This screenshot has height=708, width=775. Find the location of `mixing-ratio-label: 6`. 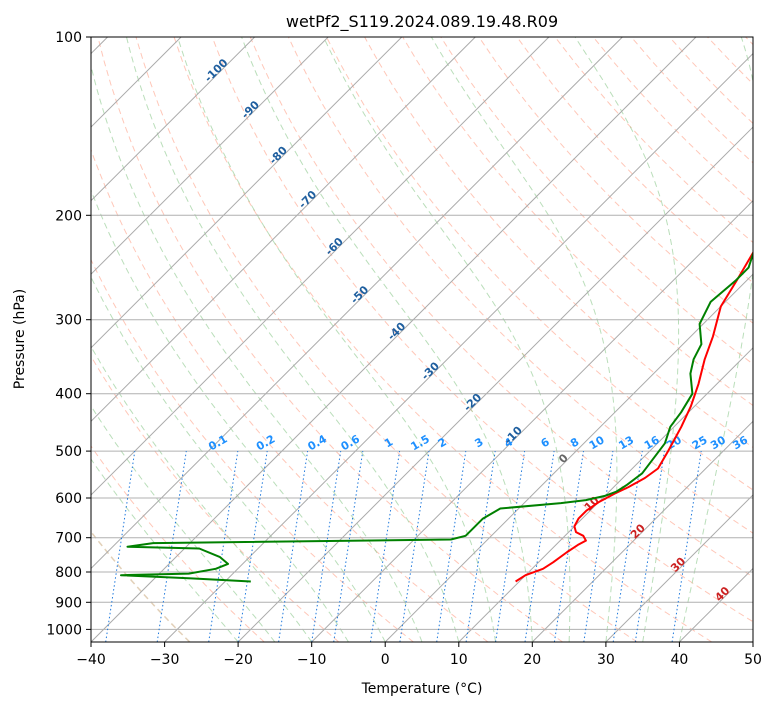

mixing-ratio-label: 6 is located at coordinates (545, 442).